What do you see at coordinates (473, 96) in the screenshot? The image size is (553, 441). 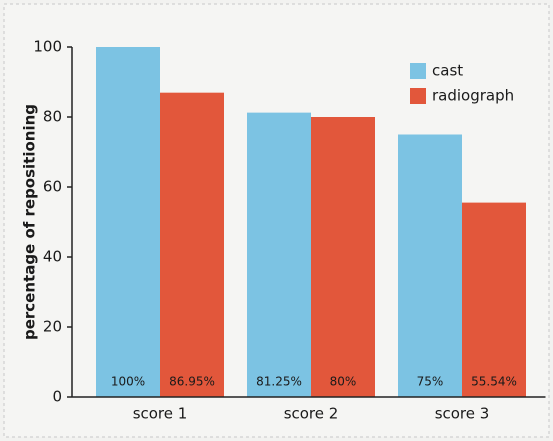 I see `legend-label: radiograph` at bounding box center [473, 96].